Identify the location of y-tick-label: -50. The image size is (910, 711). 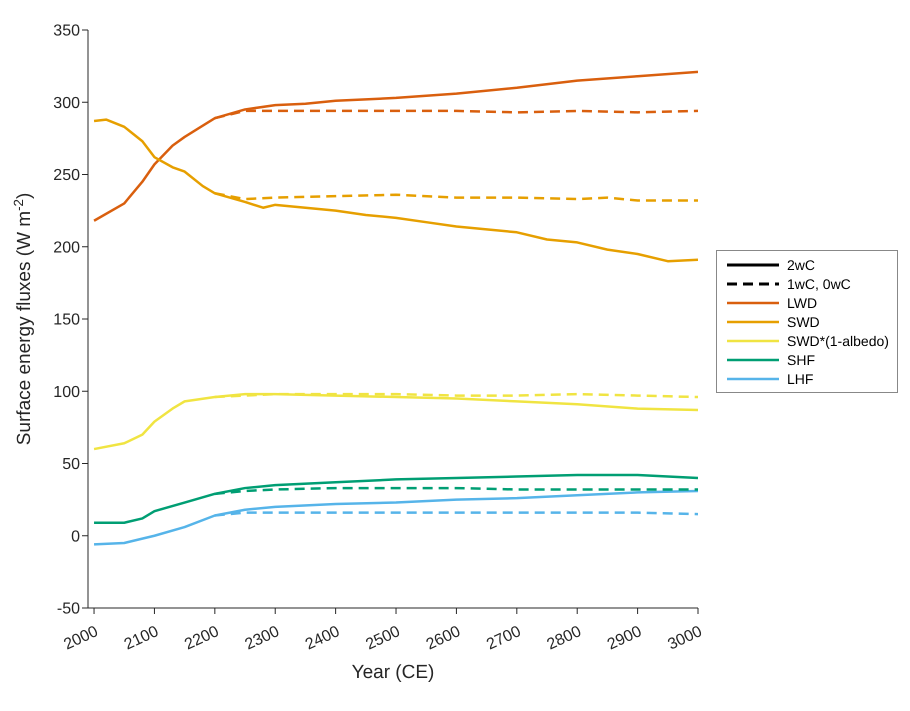
(68, 609).